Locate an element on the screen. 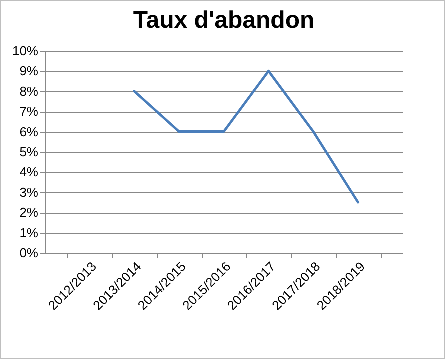 The width and height of the screenshot is (447, 361). y-tick-label: 2% is located at coordinates (29, 212).